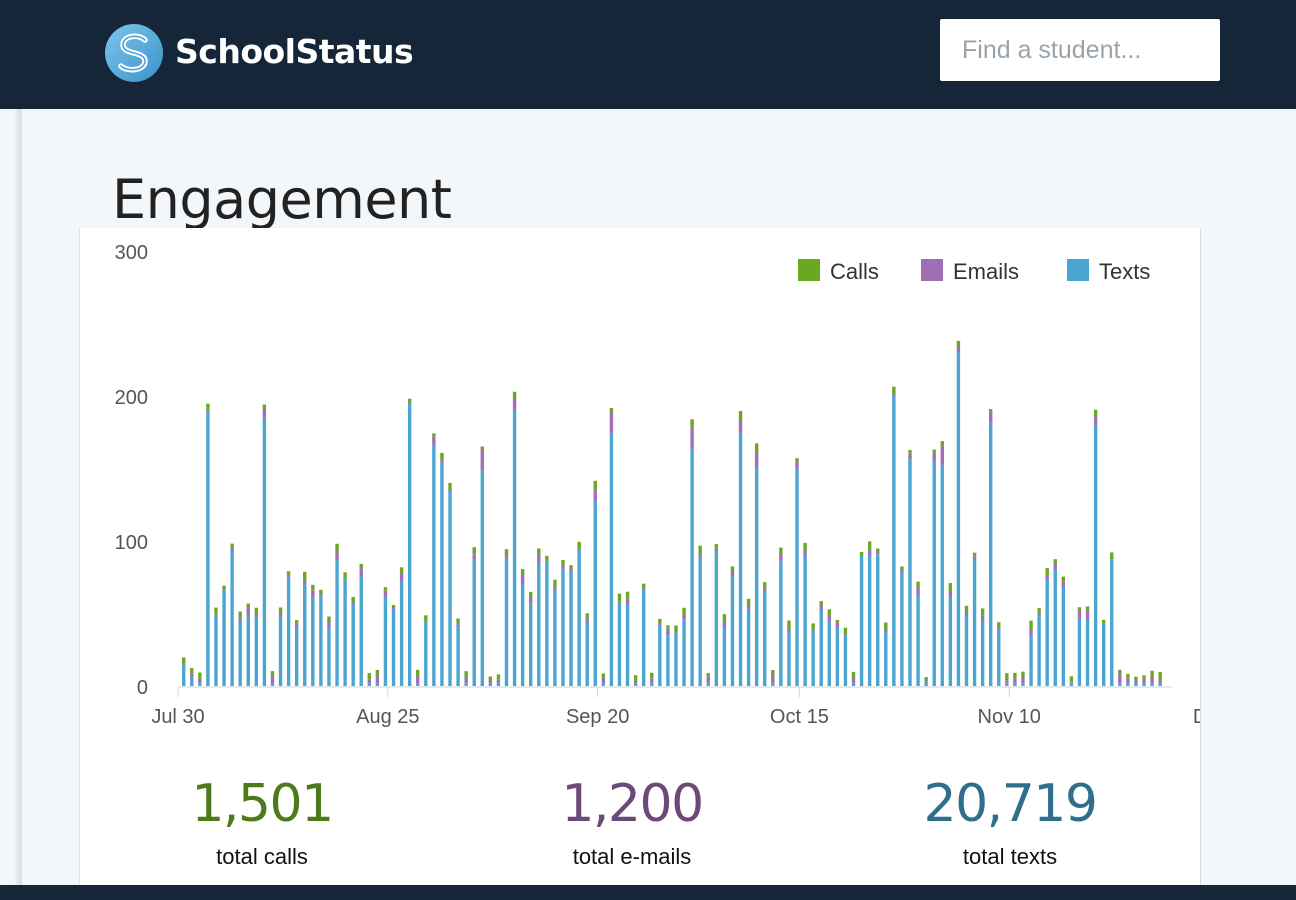  What do you see at coordinates (986, 271) in the screenshot?
I see `legend-label-emails: Emails` at bounding box center [986, 271].